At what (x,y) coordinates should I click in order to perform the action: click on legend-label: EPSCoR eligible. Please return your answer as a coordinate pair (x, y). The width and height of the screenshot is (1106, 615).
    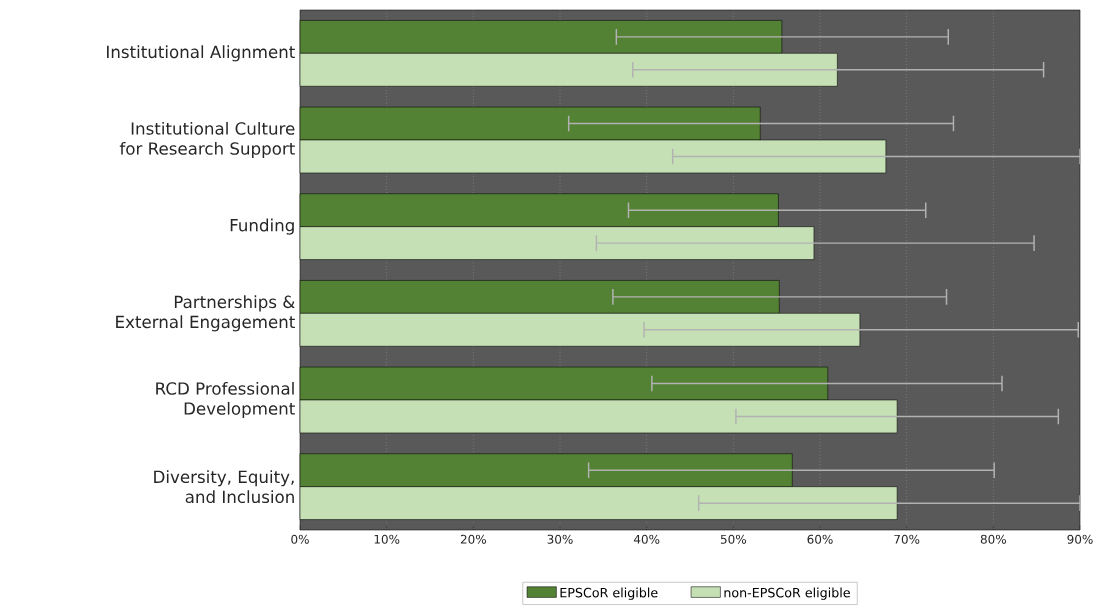
    Looking at the image, I should click on (609, 593).